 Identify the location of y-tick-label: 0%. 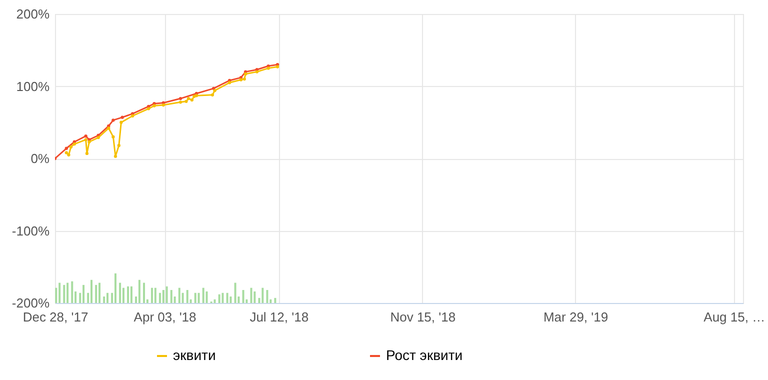
(40, 158).